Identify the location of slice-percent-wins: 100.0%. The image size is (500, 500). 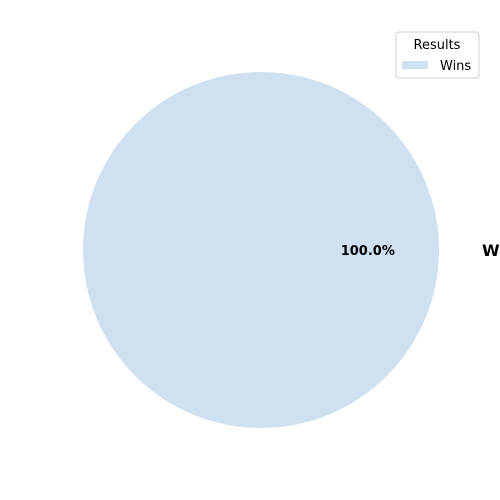
(368, 251).